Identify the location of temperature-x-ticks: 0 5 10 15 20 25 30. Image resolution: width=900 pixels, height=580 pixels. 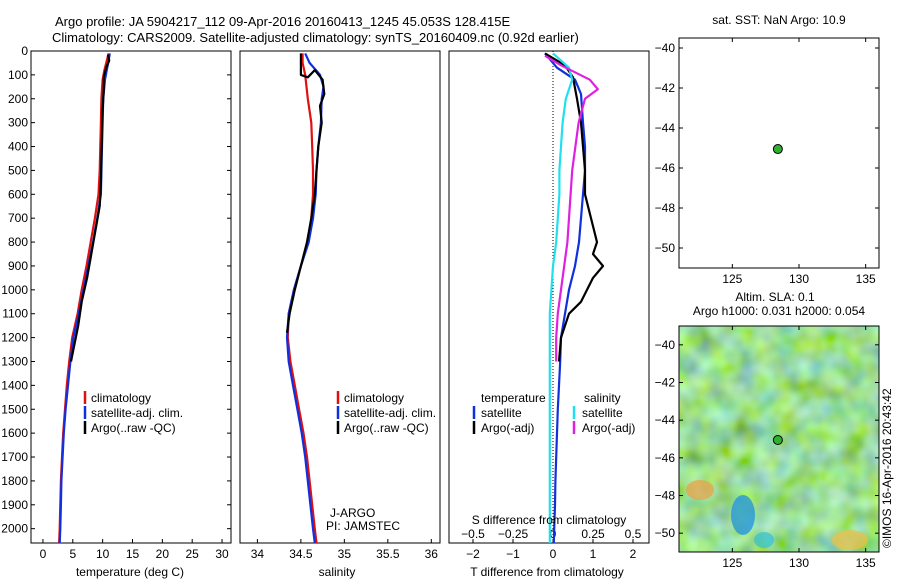
(134, 550).